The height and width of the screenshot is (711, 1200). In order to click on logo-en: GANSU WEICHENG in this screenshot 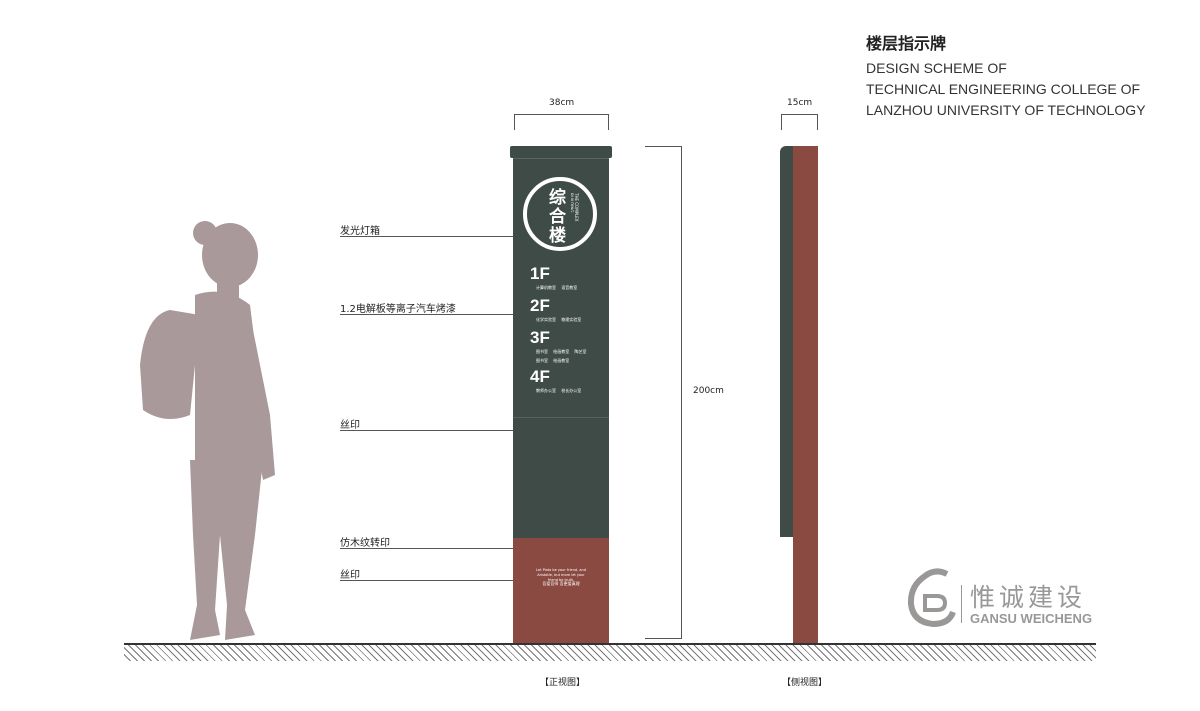, I will do `click(1031, 618)`.